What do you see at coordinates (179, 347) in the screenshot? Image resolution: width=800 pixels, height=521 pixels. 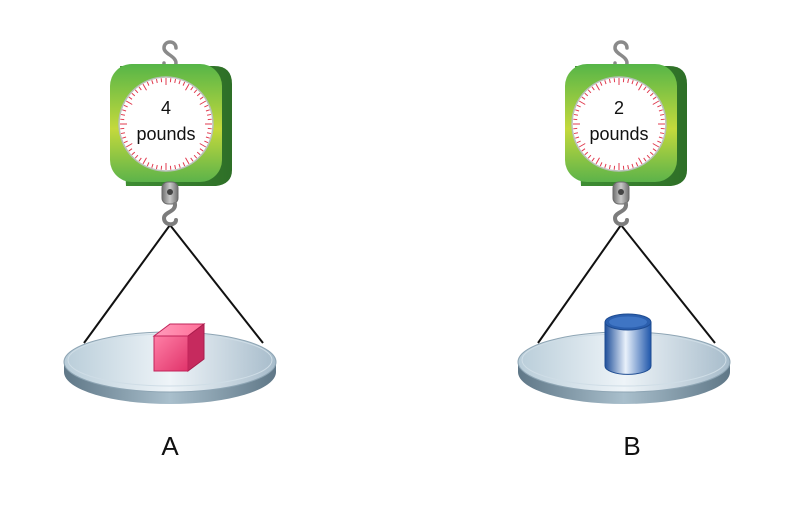 I see `cube-object` at bounding box center [179, 347].